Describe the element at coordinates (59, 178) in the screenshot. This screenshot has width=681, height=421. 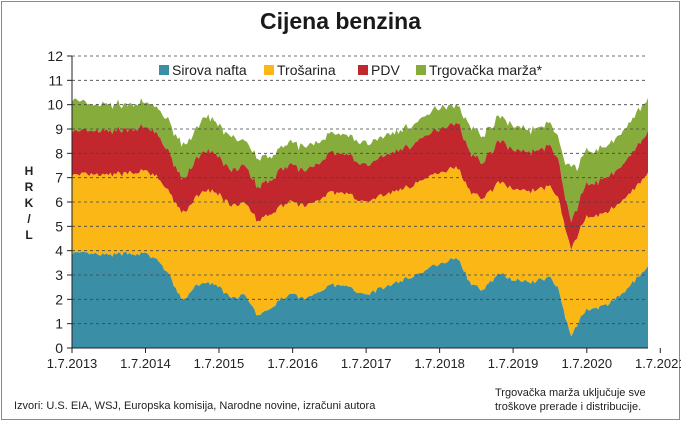
I see `y-tick-label: 7` at that location.